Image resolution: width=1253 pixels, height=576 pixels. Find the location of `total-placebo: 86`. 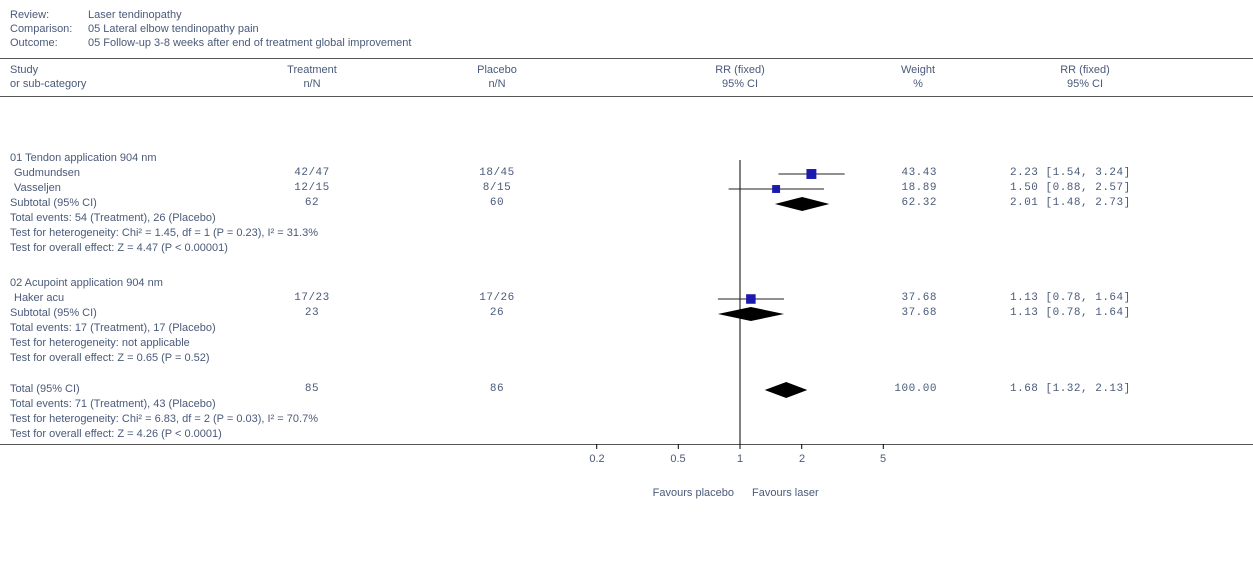

total-placebo: 86 is located at coordinates (497, 389).